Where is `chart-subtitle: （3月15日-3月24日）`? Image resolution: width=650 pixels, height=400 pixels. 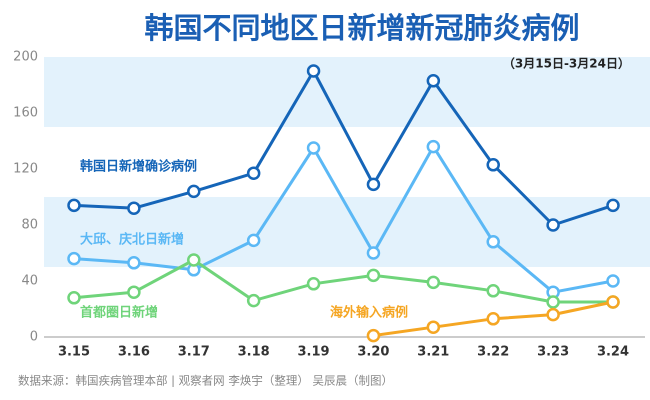 chart-subtitle: （3月15日-3月24日） is located at coordinates (566, 63).